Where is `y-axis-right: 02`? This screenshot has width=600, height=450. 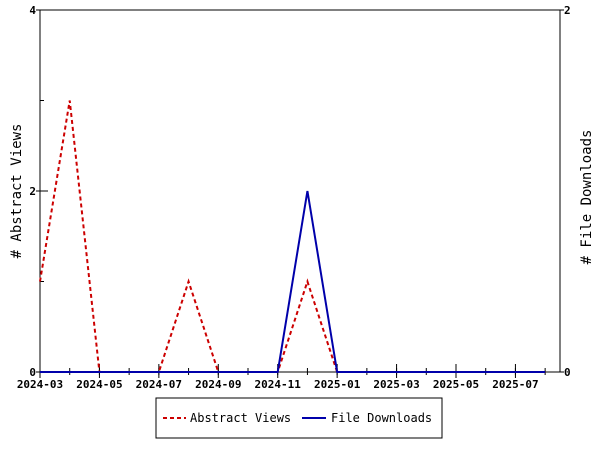 y-axis-right: 02 is located at coordinates (561, 191).